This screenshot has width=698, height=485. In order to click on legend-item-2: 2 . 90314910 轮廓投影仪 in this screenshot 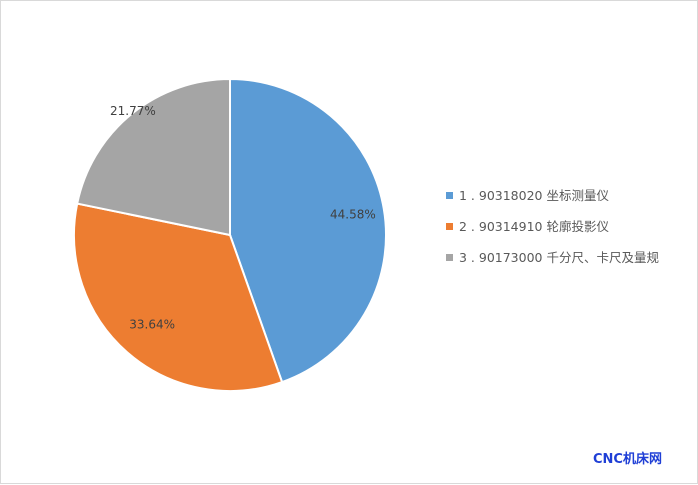, I will do `click(568, 226)`.